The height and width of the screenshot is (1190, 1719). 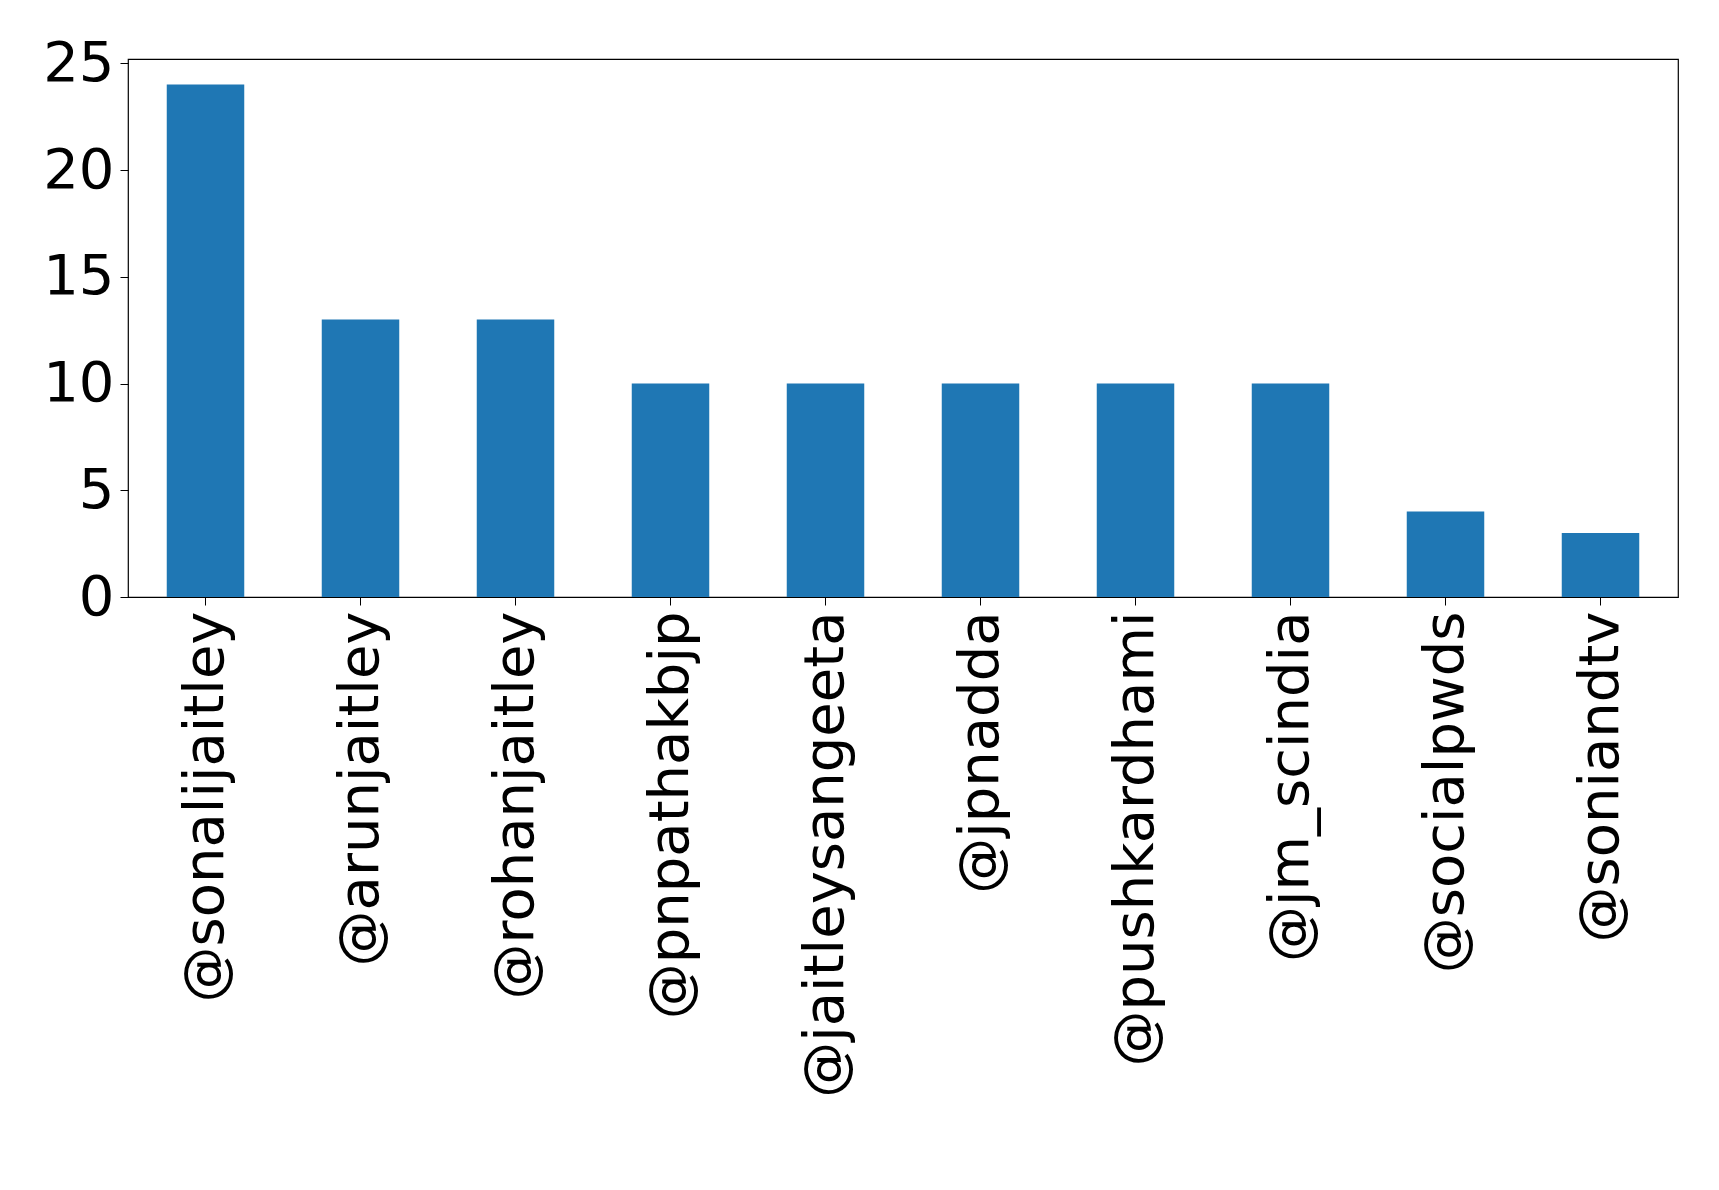 I want to click on x-tick-label: @pnpathakbjp, so click(x=668, y=815).